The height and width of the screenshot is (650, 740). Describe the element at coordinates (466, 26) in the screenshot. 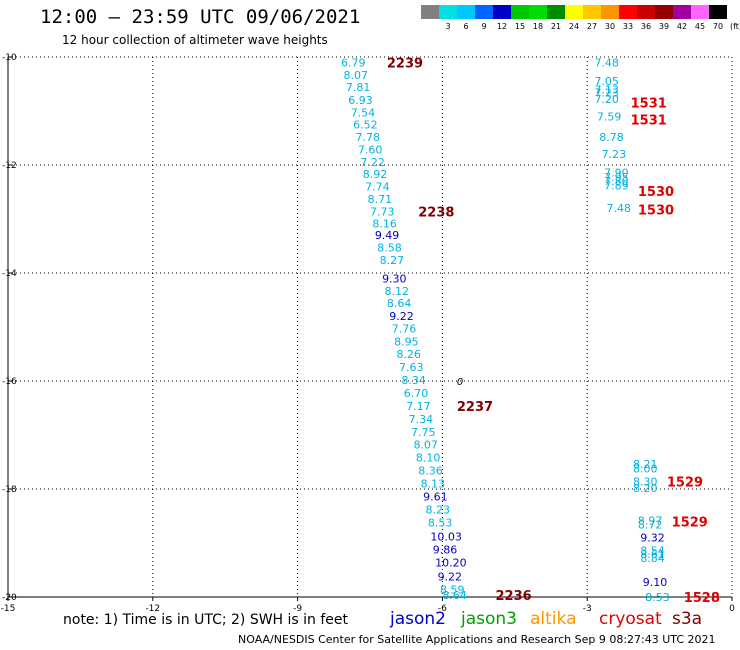

I see `color-swatch-label: 6` at that location.